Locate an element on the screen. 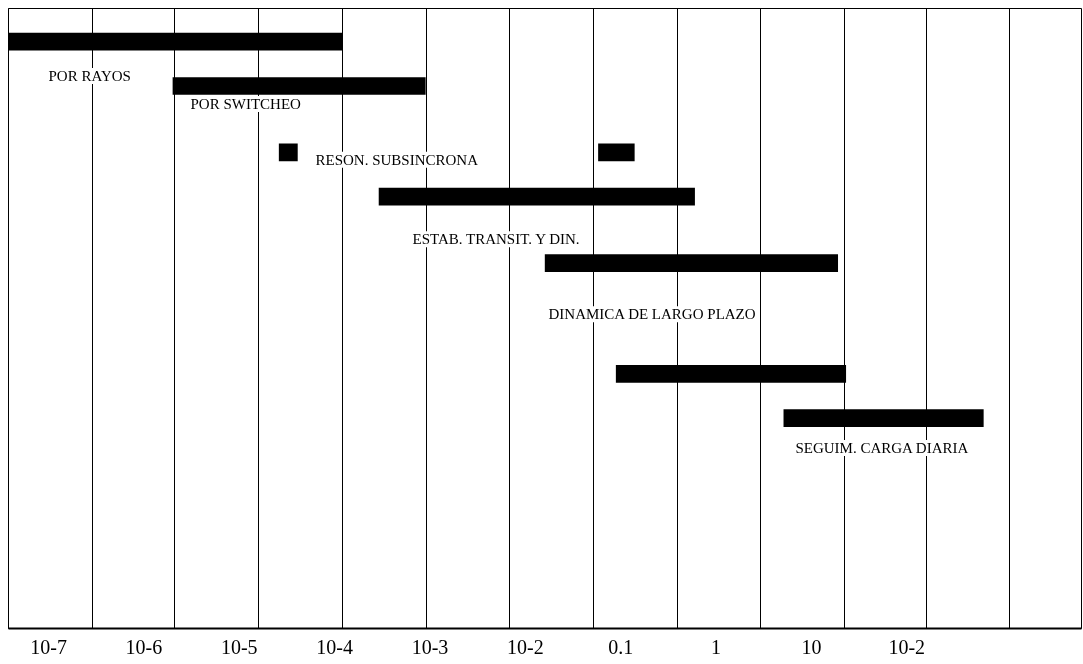 The width and height of the screenshot is (1083, 664). x-tick-label: 10-6 is located at coordinates (144, 646).